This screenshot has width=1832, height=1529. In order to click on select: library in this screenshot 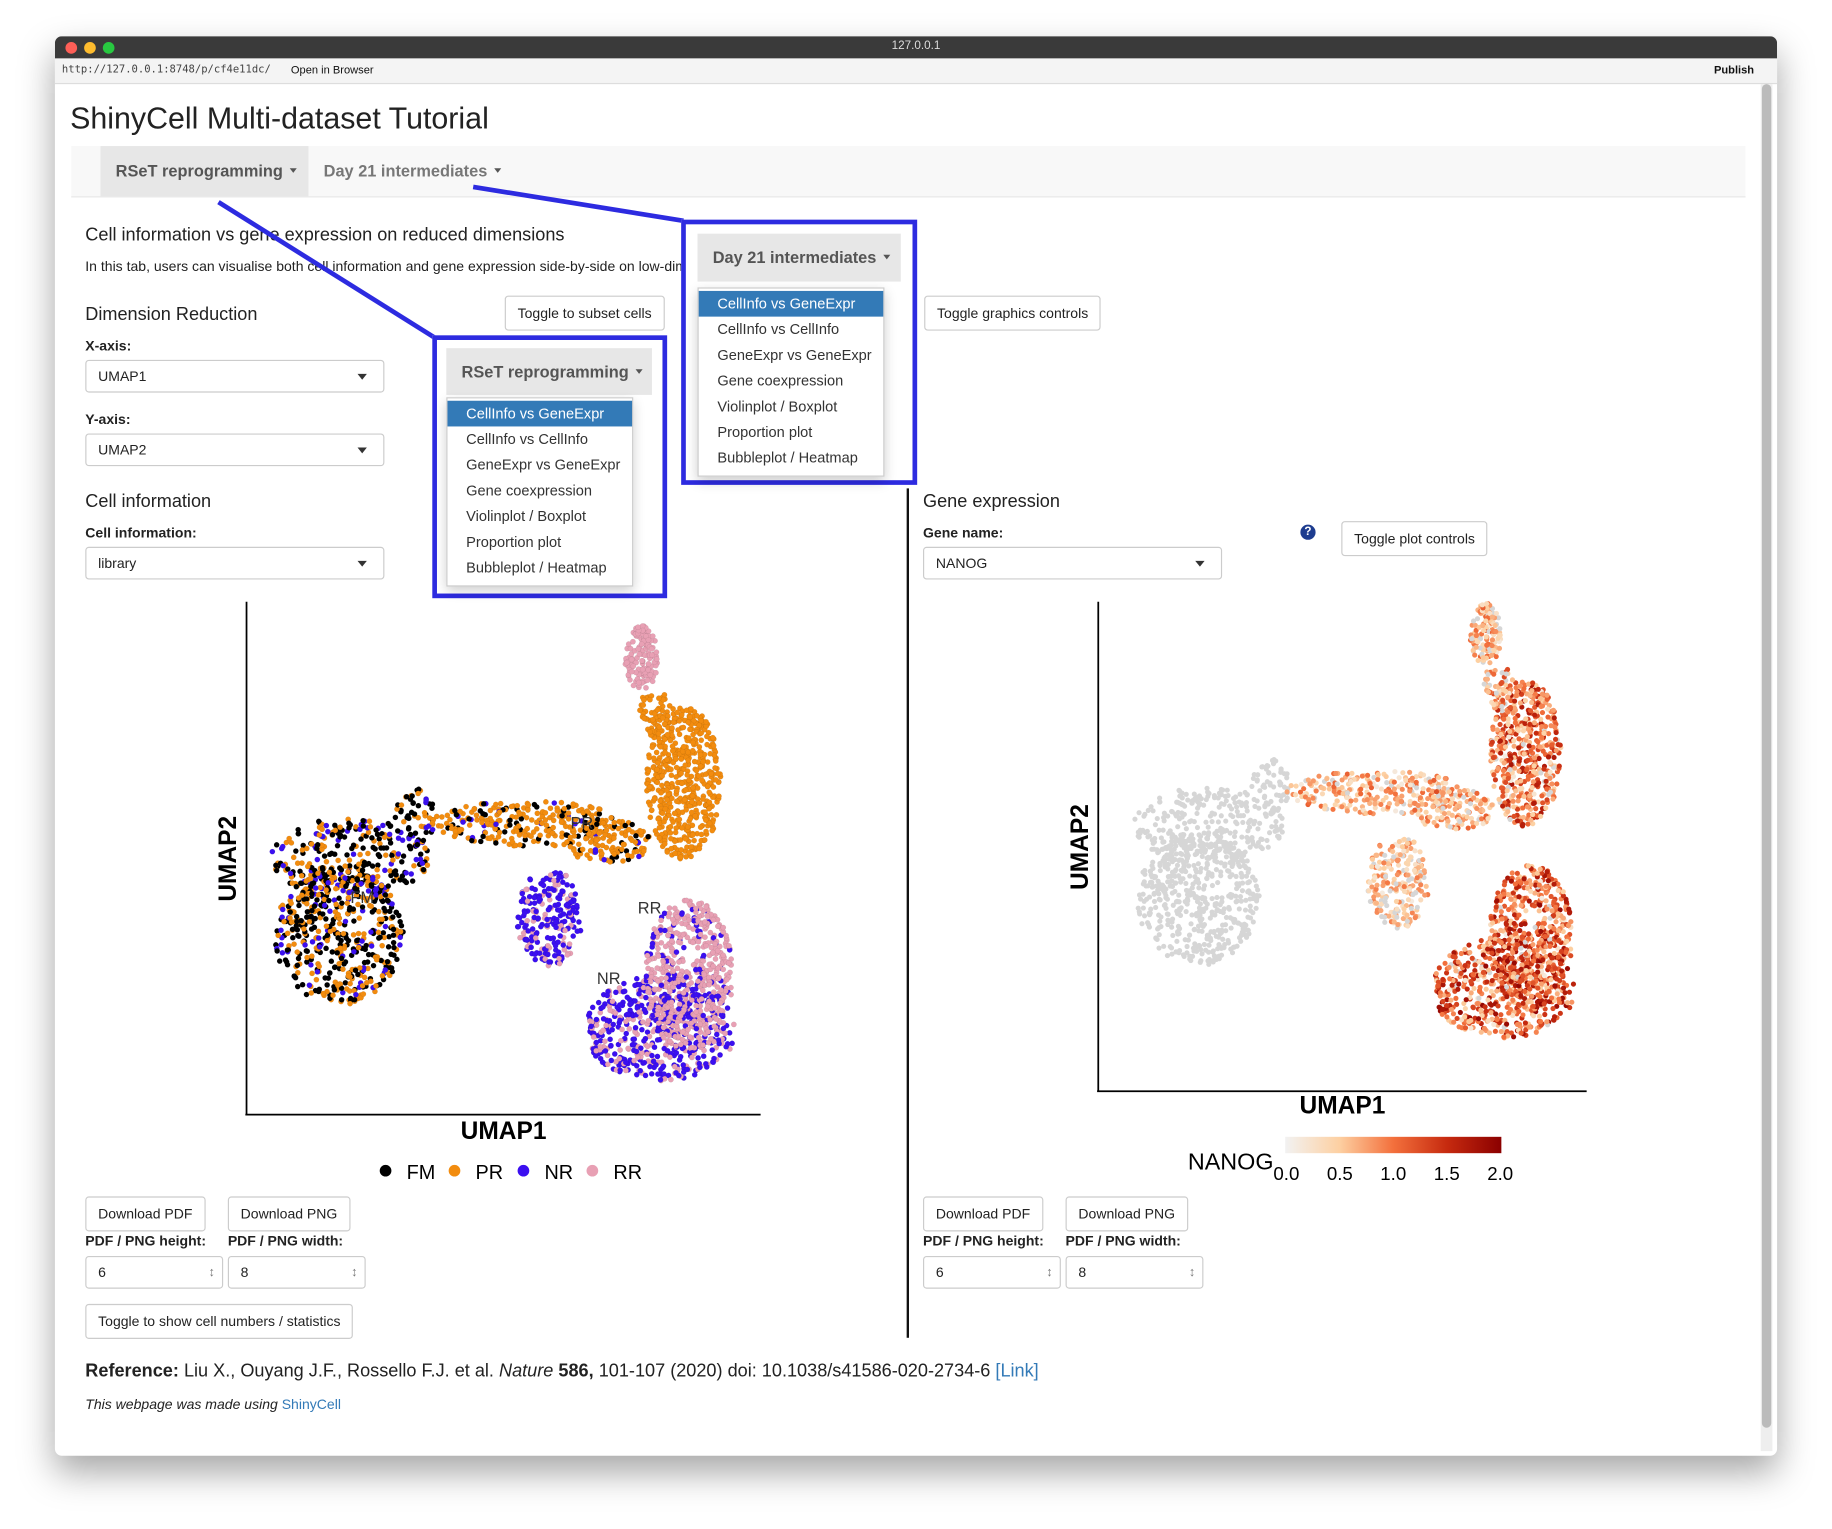, I will do `click(235, 563)`.